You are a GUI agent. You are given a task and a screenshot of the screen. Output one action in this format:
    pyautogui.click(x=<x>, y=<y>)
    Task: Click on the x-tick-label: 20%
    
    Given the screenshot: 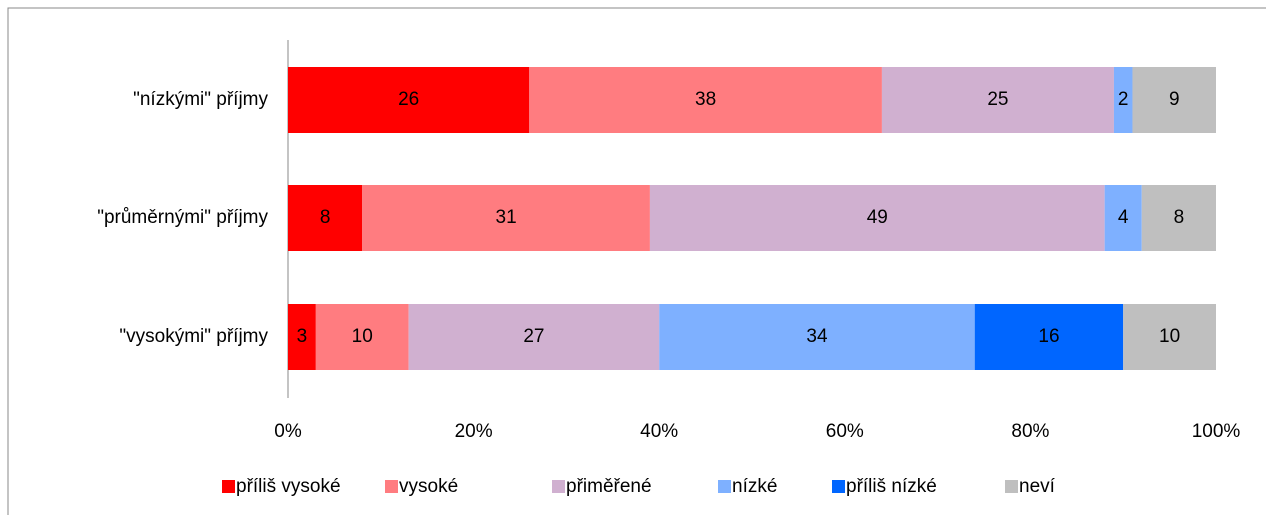 What is the action you would take?
    pyautogui.click(x=474, y=431)
    